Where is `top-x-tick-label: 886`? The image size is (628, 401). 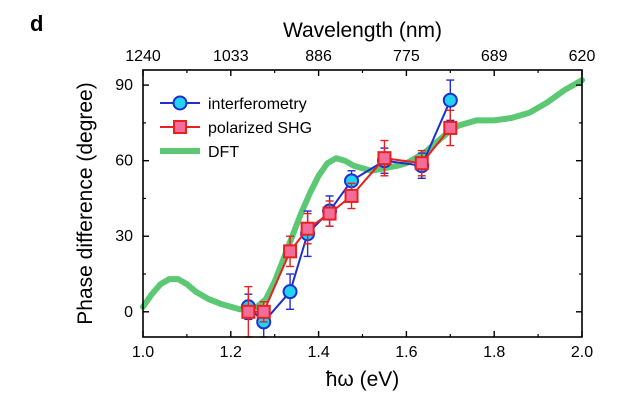
top-x-tick-label: 886 is located at coordinates (318, 56).